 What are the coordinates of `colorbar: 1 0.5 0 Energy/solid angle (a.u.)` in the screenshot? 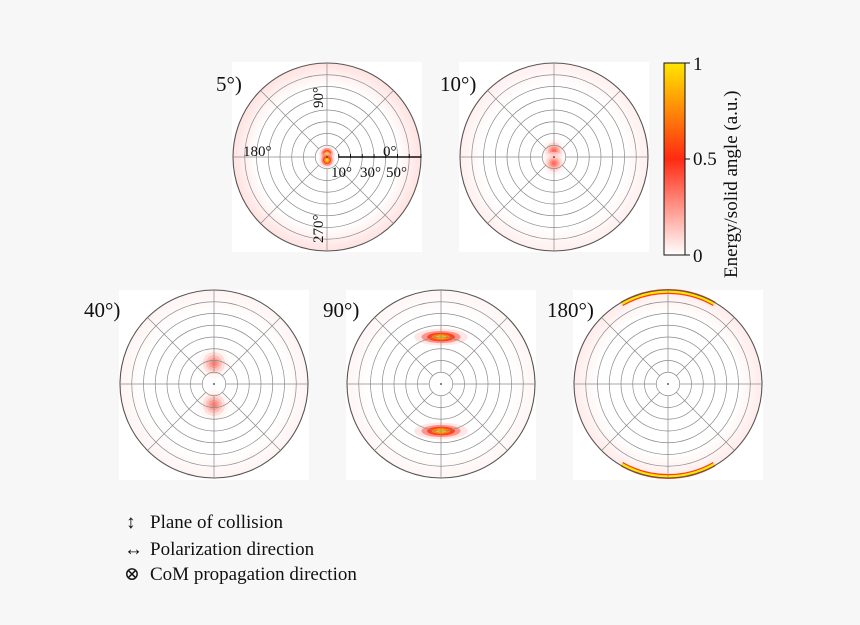 It's located at (702, 166).